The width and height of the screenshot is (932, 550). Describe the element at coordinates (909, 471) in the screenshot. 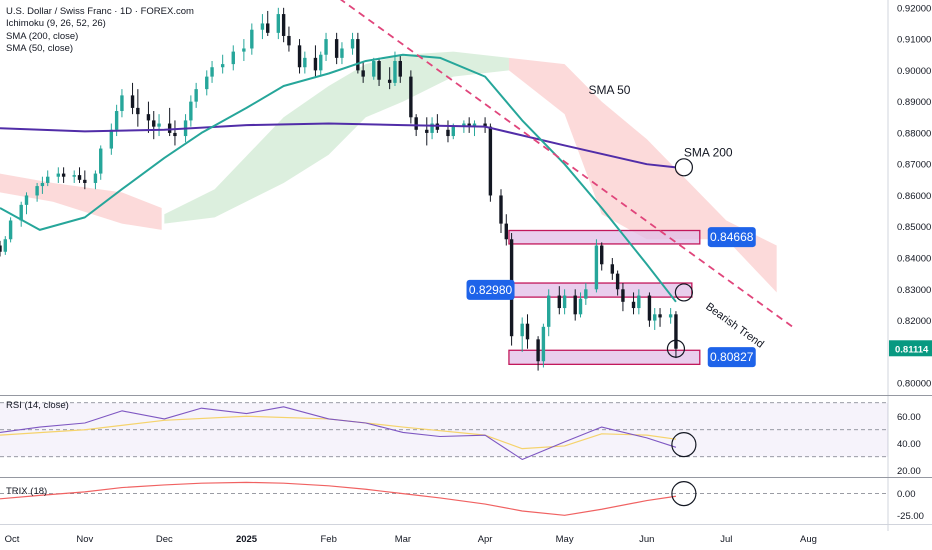

I see `rsi-tick-label: 20.00` at that location.